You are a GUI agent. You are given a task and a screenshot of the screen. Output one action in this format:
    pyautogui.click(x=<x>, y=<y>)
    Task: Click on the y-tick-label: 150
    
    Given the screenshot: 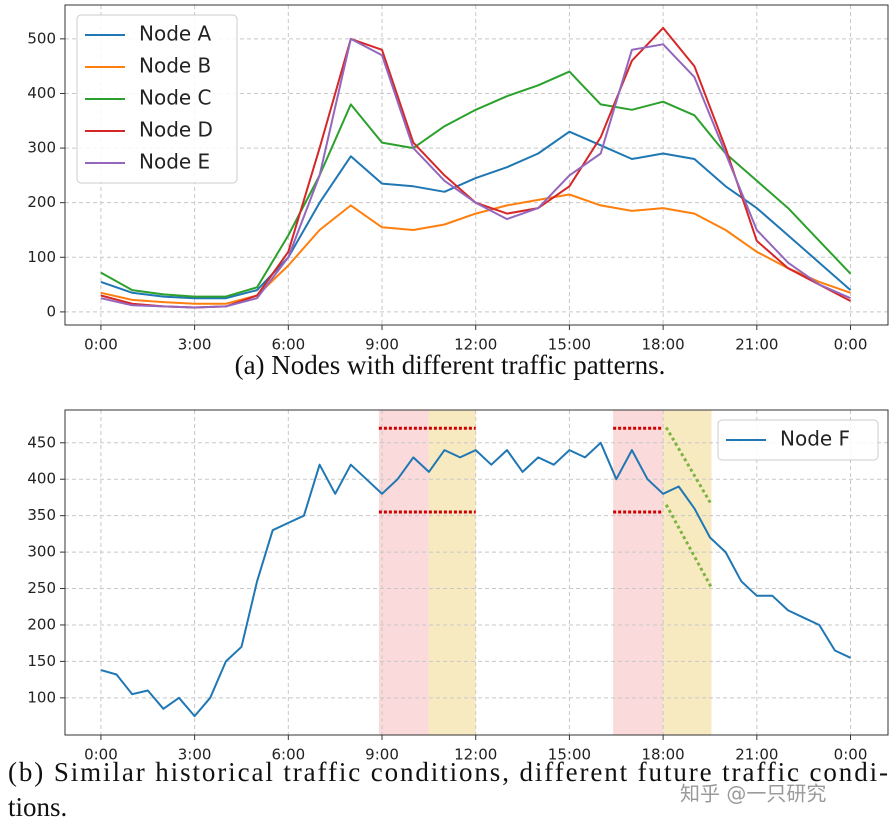 What is the action you would take?
    pyautogui.click(x=41, y=661)
    